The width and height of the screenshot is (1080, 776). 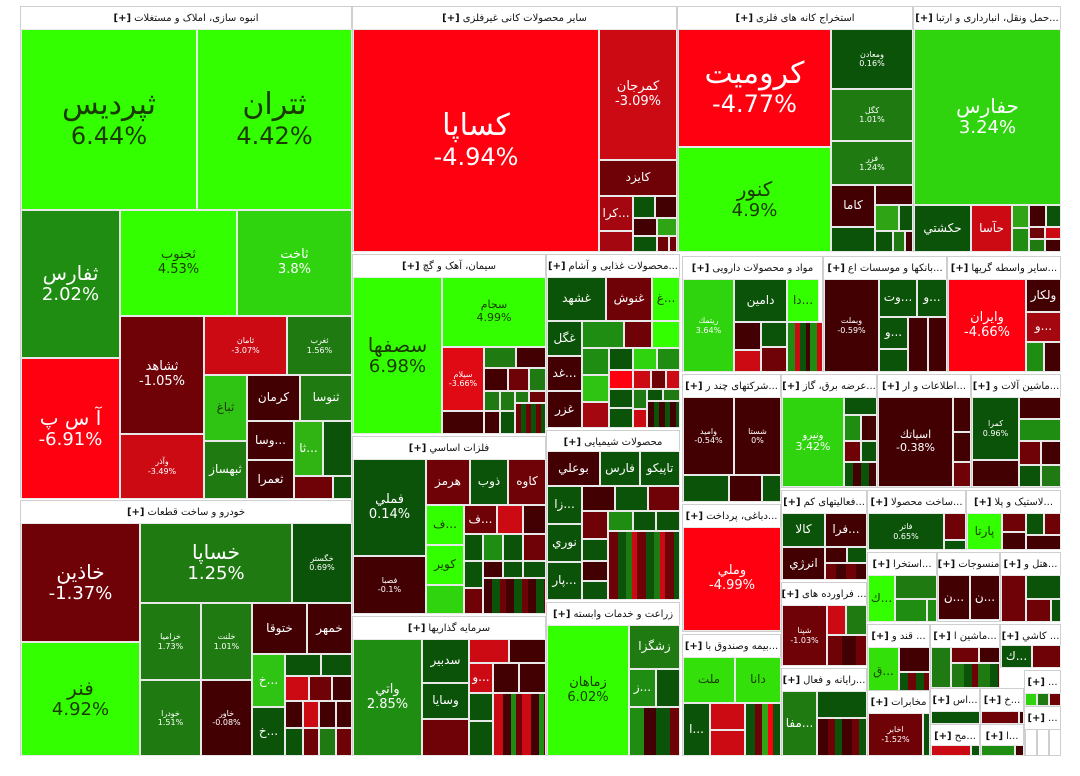 I want to click on sector-header: ...بیمه وصندوق با [+], so click(x=731, y=646).